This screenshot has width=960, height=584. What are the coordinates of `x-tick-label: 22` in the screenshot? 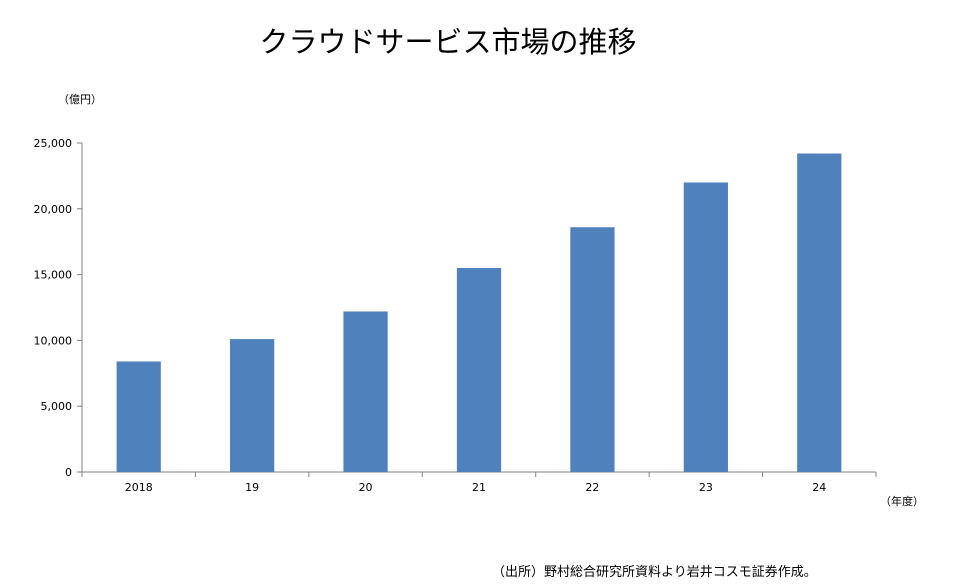 It's located at (592, 487).